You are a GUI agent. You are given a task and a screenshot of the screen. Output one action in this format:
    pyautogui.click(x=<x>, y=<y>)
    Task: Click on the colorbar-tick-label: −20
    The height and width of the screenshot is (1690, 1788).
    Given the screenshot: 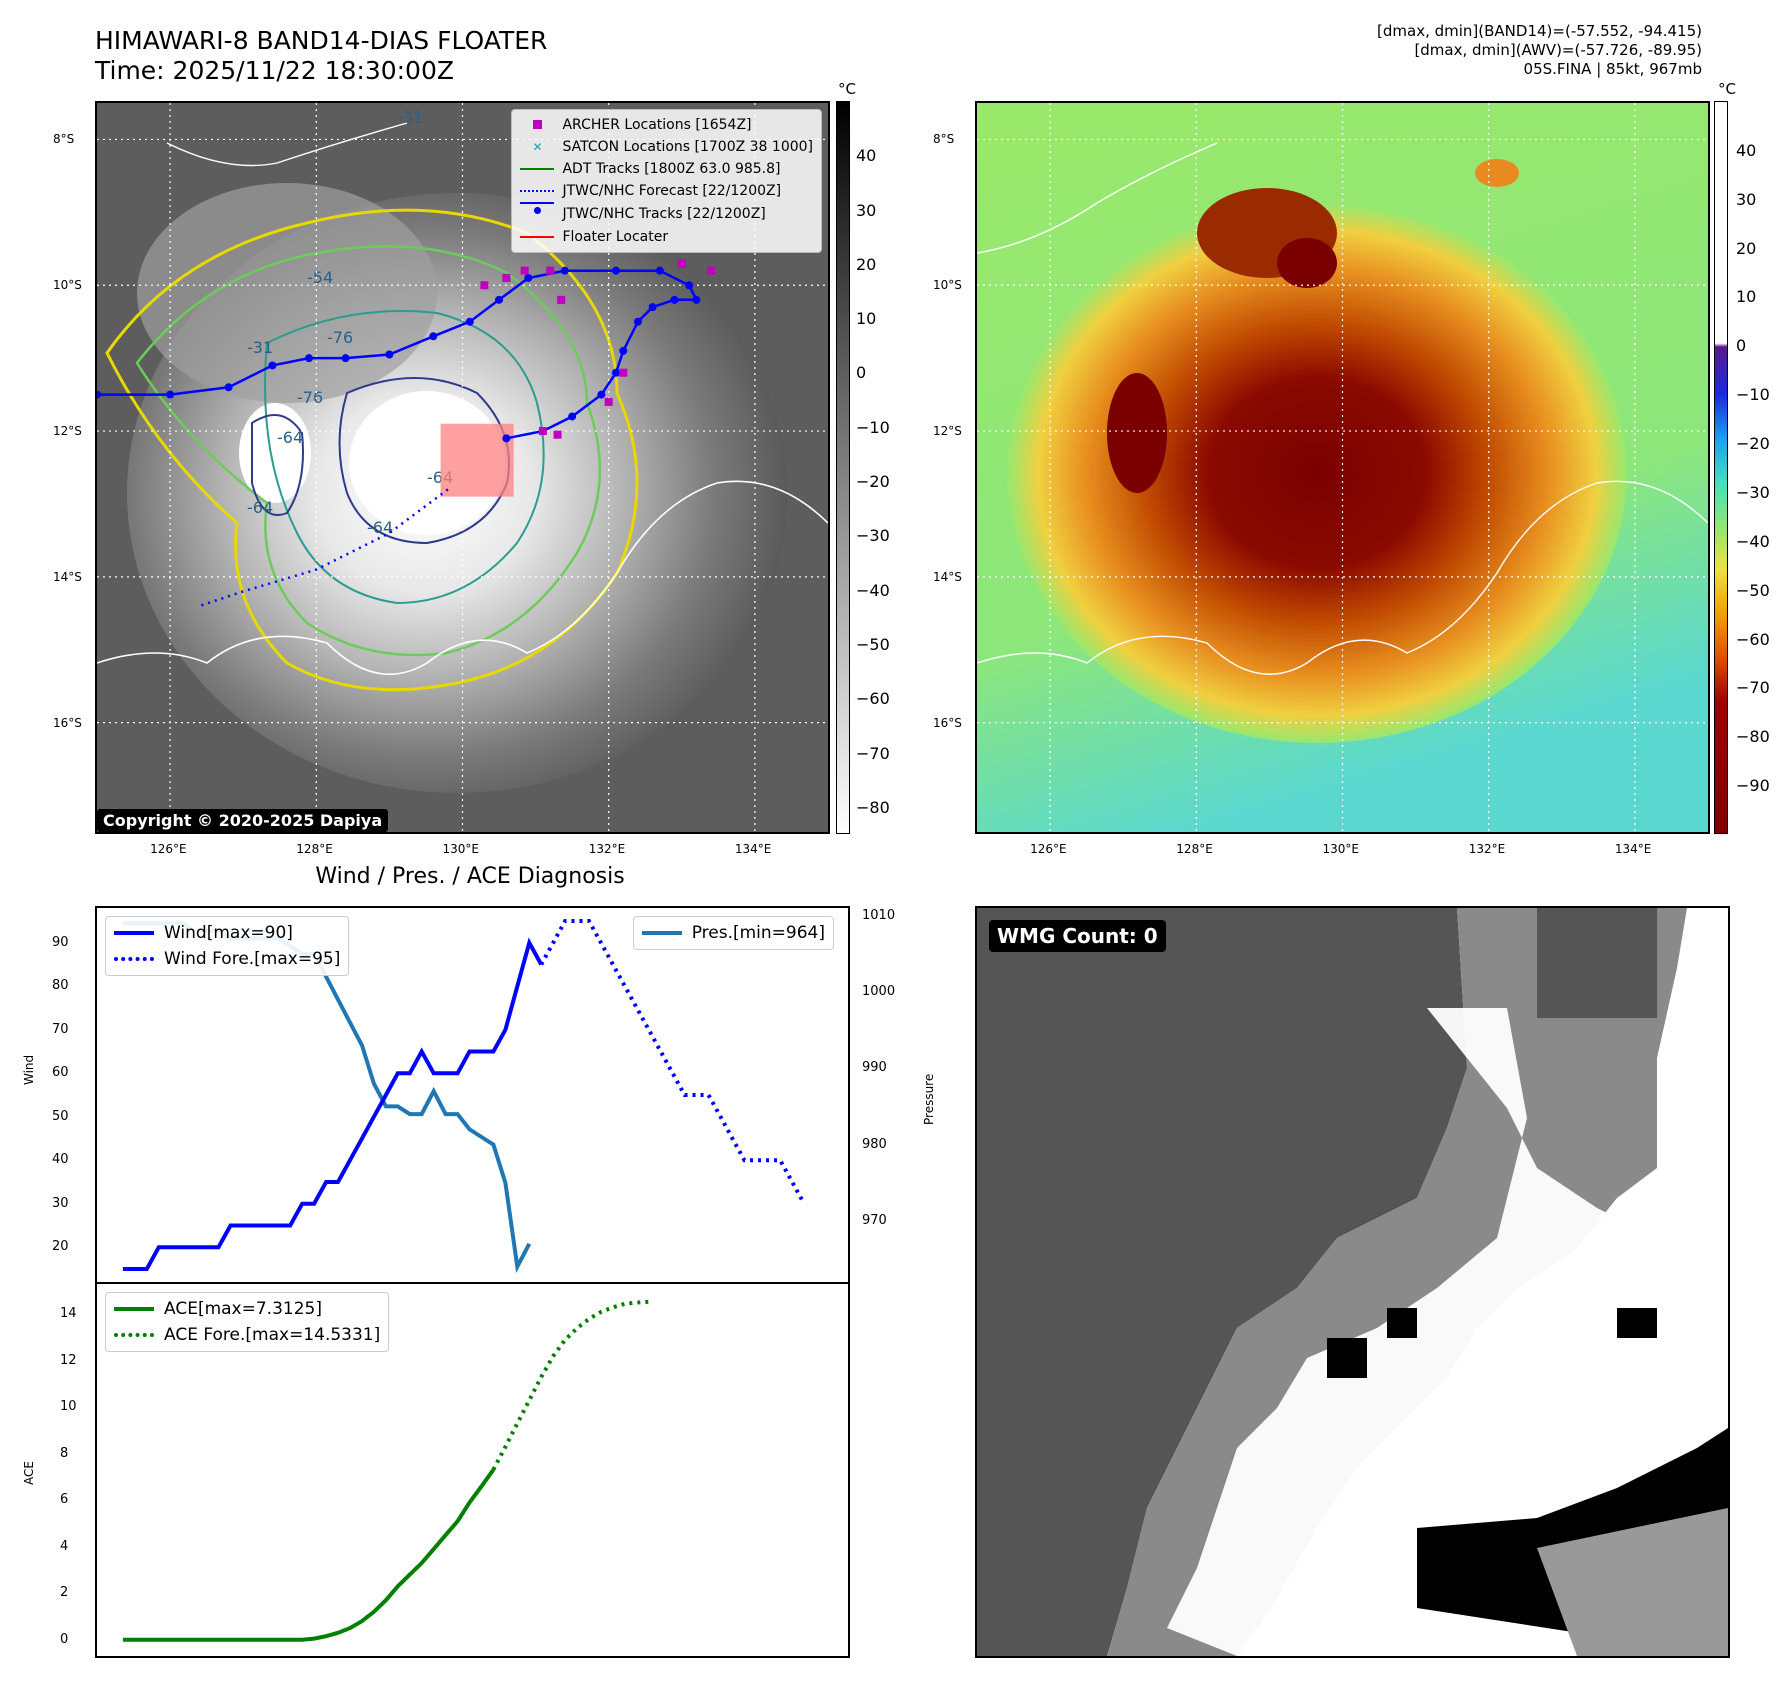 What is the action you would take?
    pyautogui.click(x=873, y=482)
    